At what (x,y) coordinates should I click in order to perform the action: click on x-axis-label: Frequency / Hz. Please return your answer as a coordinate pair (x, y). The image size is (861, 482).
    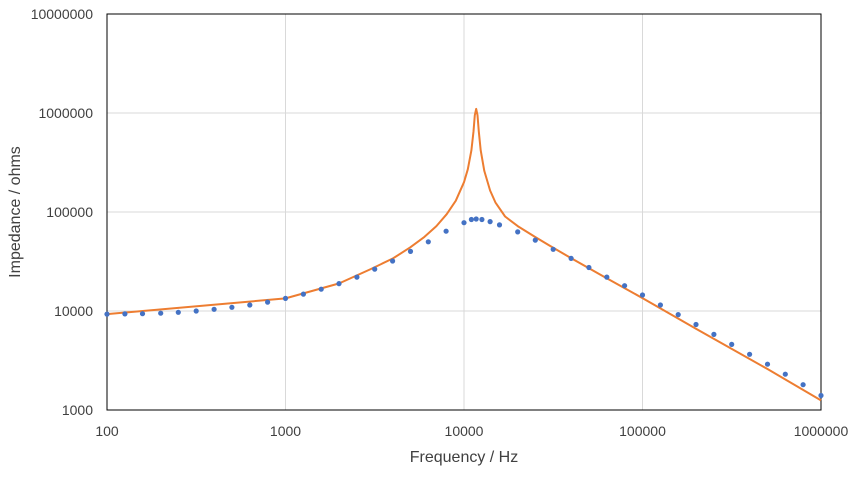
    Looking at the image, I should click on (464, 457).